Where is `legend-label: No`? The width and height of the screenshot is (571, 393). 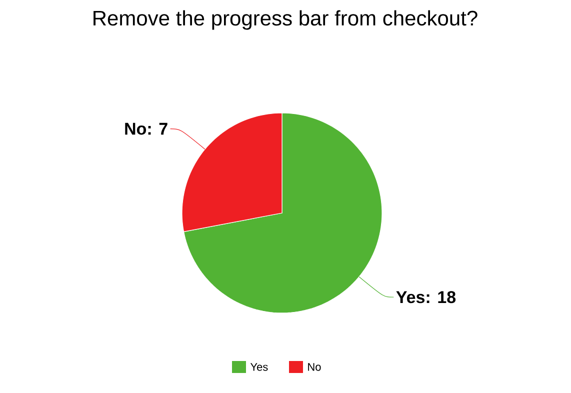 legend-label: No is located at coordinates (314, 367).